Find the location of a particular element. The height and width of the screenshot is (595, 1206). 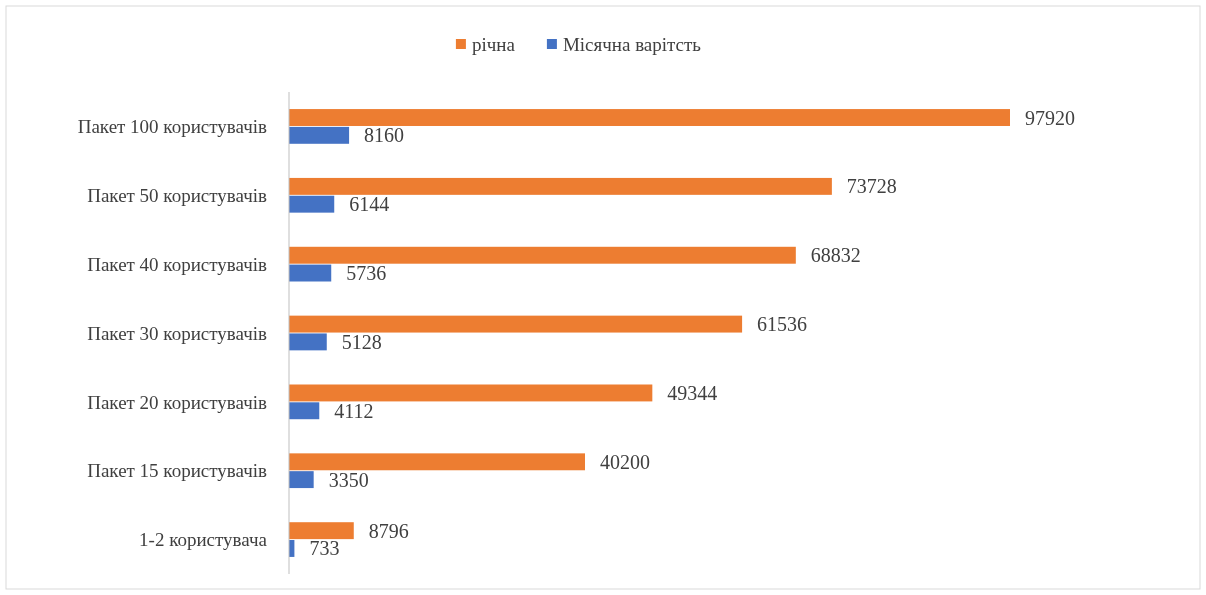

data-label: 733 is located at coordinates (324, 548).